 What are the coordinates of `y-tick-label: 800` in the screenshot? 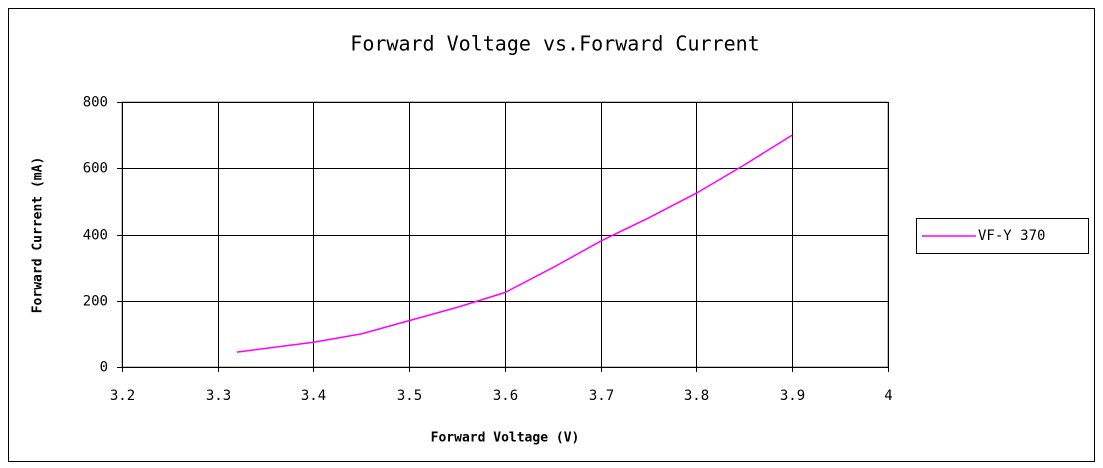 It's located at (95, 103).